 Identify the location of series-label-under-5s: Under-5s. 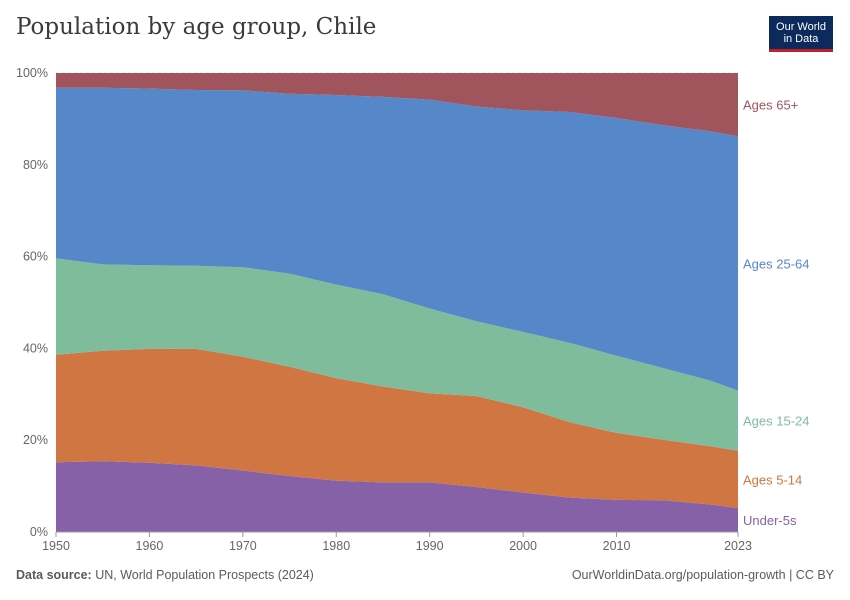
(770, 520).